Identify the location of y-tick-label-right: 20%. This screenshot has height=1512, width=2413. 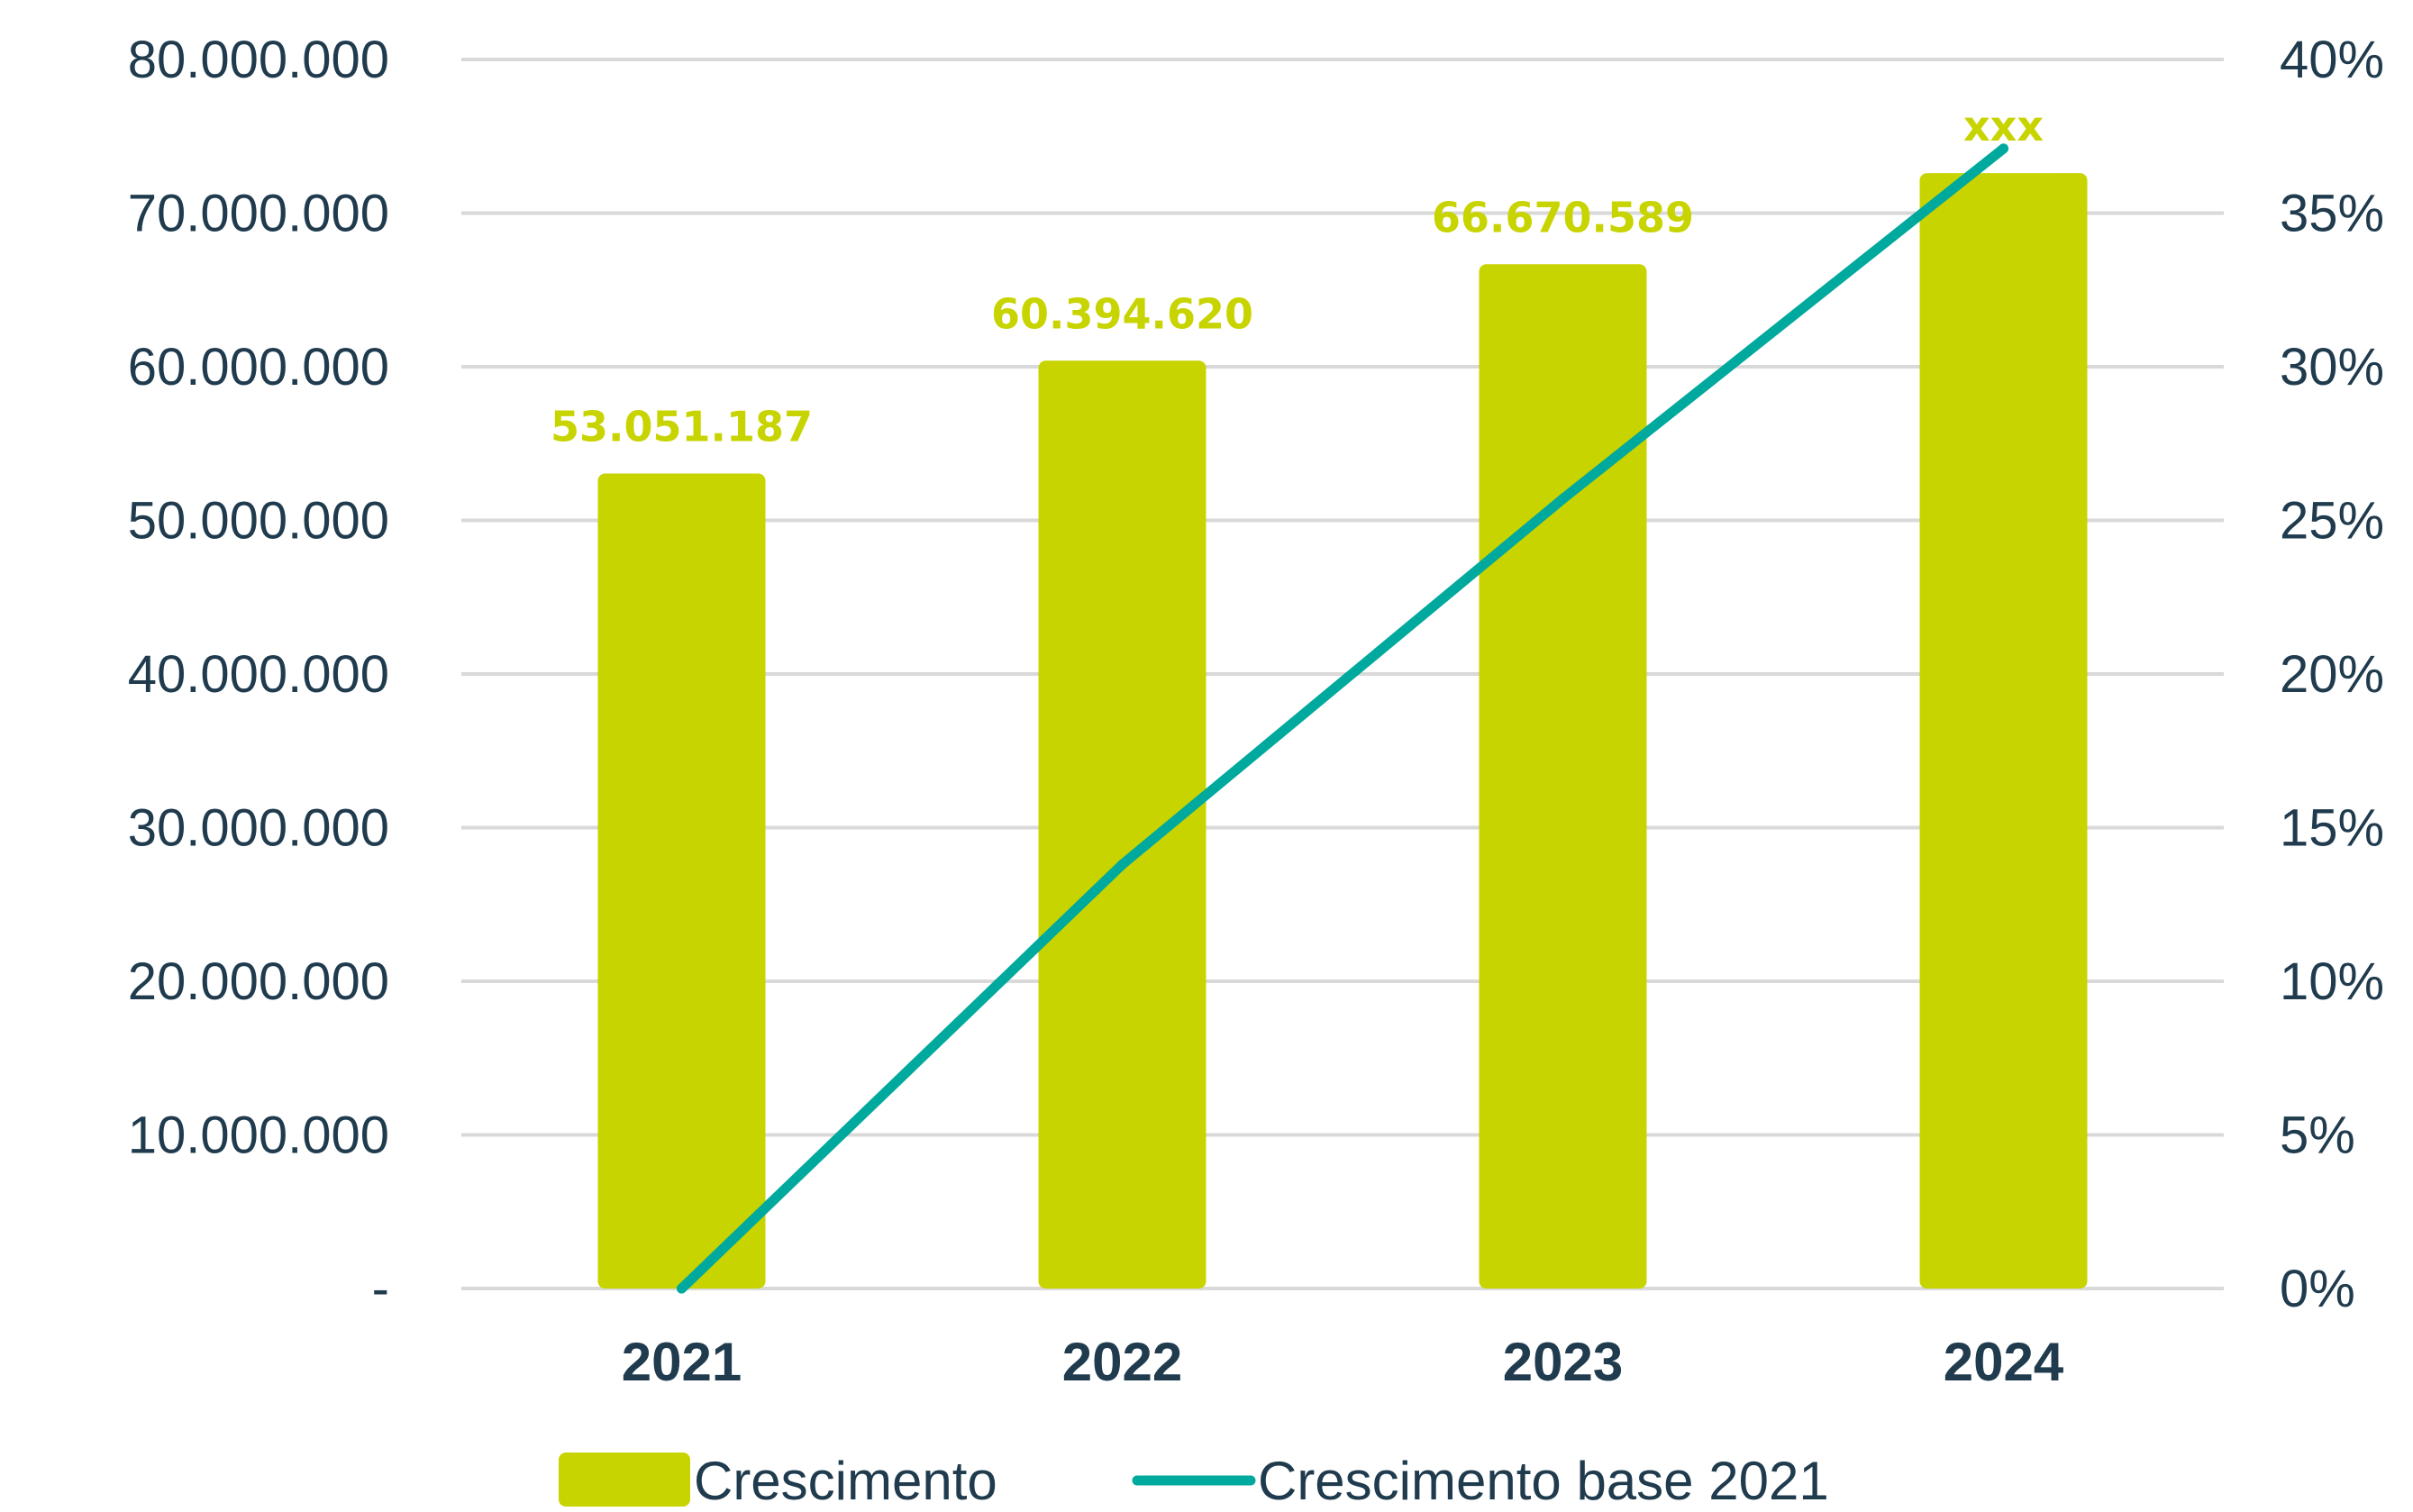
(2332, 674).